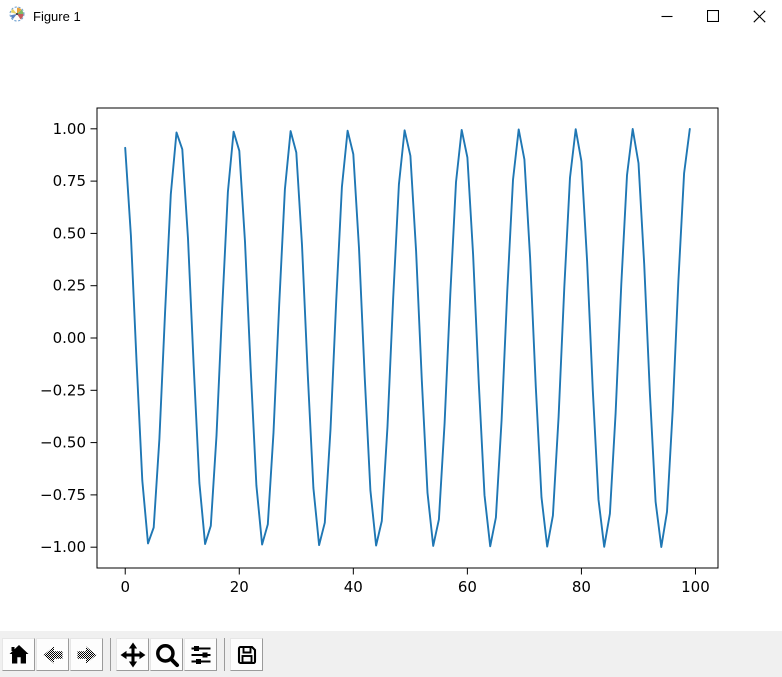 This screenshot has width=782, height=677. I want to click on home-icon, so click(18, 653).